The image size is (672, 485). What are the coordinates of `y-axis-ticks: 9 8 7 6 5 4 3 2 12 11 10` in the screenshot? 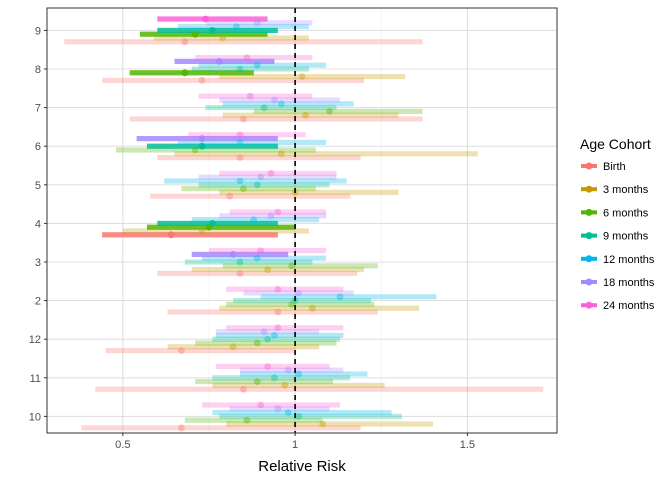 It's located at (38, 224).